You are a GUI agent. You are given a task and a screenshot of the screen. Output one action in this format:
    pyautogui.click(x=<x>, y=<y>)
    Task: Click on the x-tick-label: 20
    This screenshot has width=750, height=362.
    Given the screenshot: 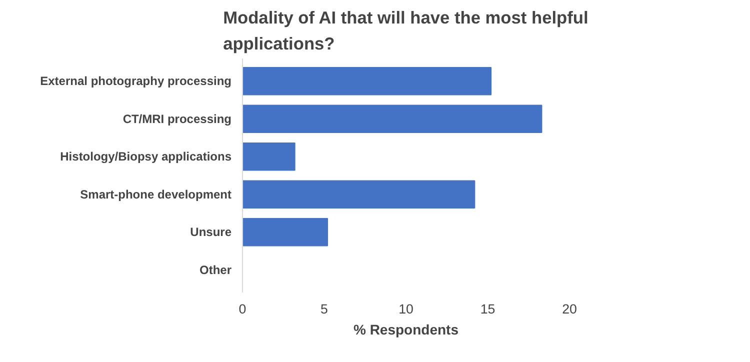 What is the action you would take?
    pyautogui.click(x=569, y=309)
    